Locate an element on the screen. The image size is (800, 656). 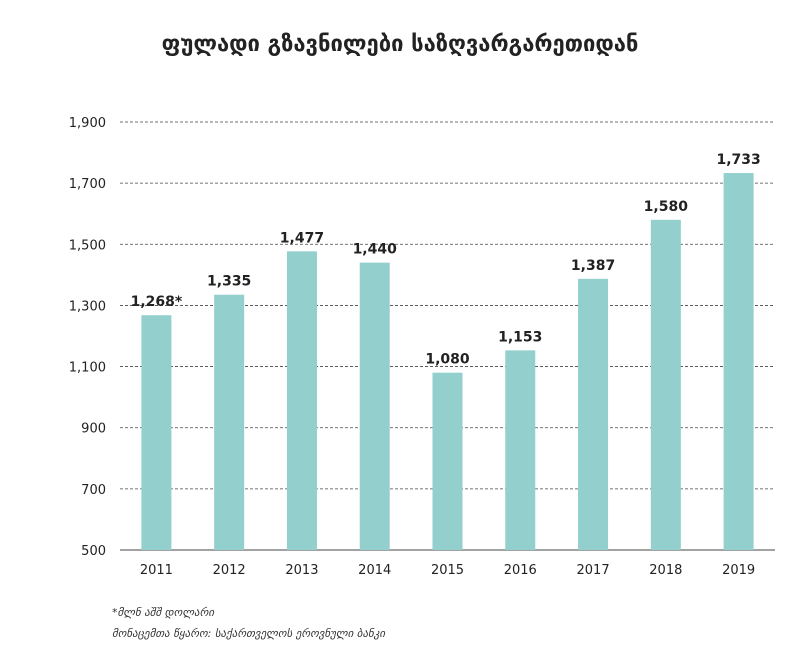
x-tick-label: 2014 is located at coordinates (374, 570).